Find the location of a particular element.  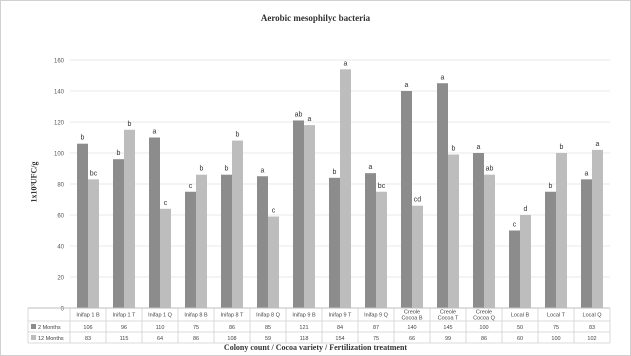

table-value: 83 is located at coordinates (88, 339).